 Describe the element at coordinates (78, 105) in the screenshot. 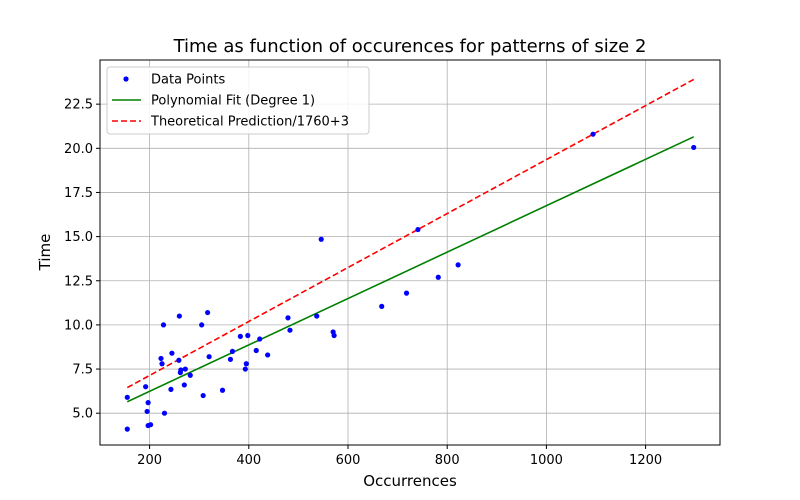

I see `y-tick-label: 22.5` at that location.